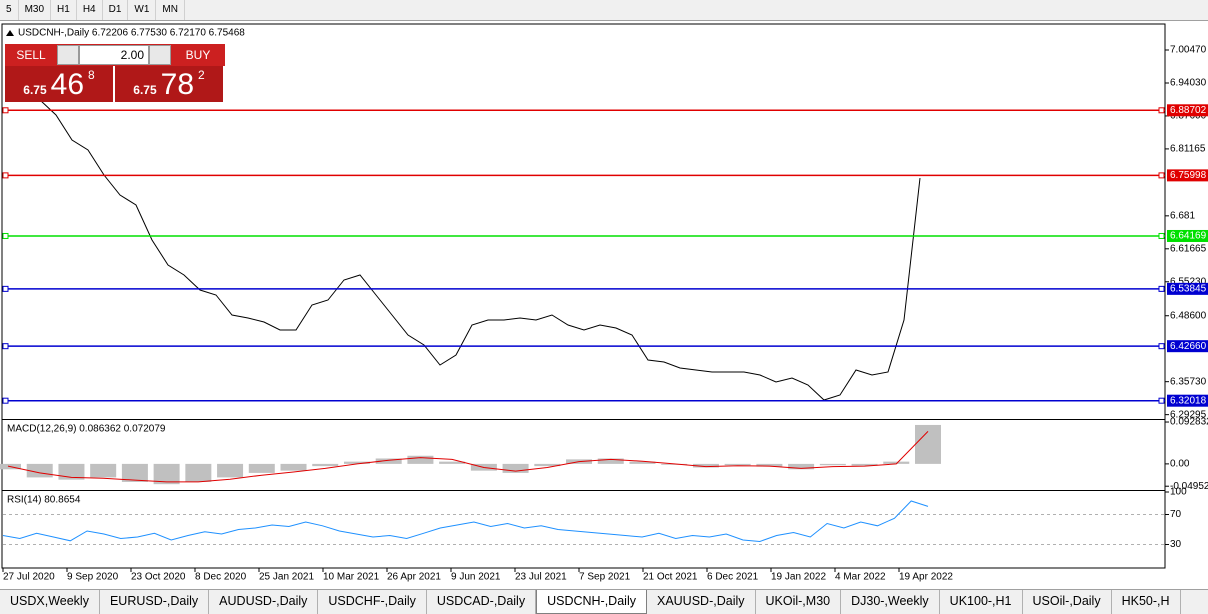 The height and width of the screenshot is (614, 1208). What do you see at coordinates (1188, 414) in the screenshot?
I see `y-tick-label: 6.29295` at bounding box center [1188, 414].